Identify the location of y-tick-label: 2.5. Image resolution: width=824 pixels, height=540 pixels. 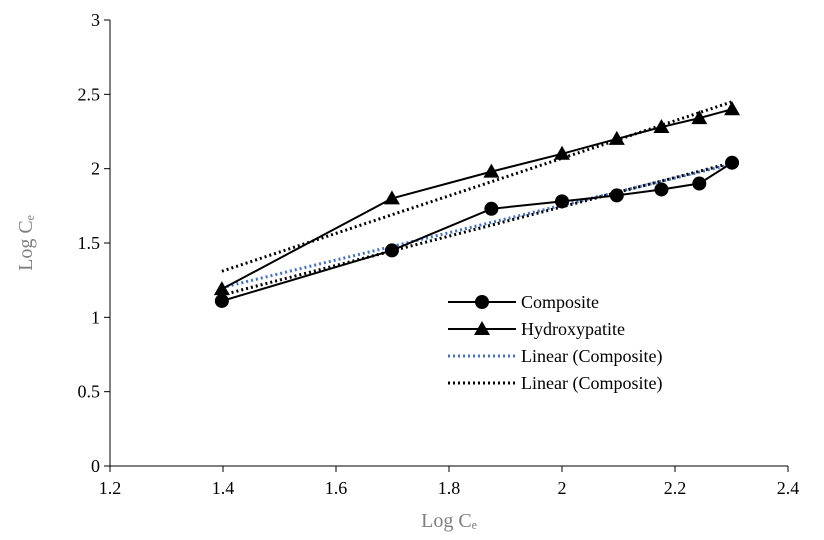
(89, 94).